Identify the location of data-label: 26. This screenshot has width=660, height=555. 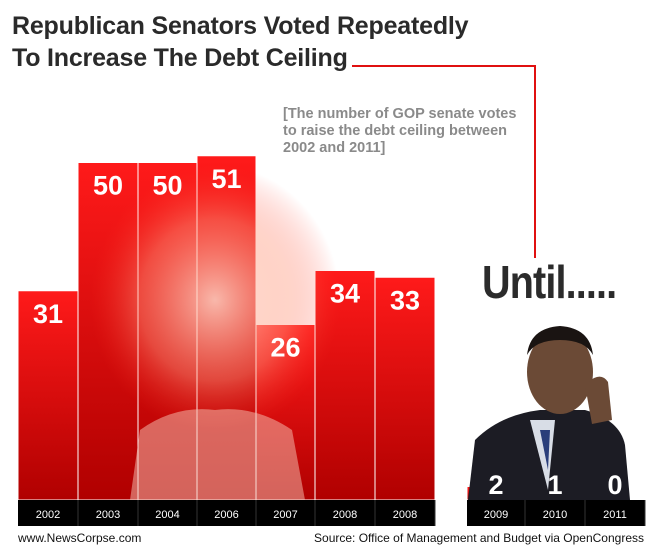
(285, 348).